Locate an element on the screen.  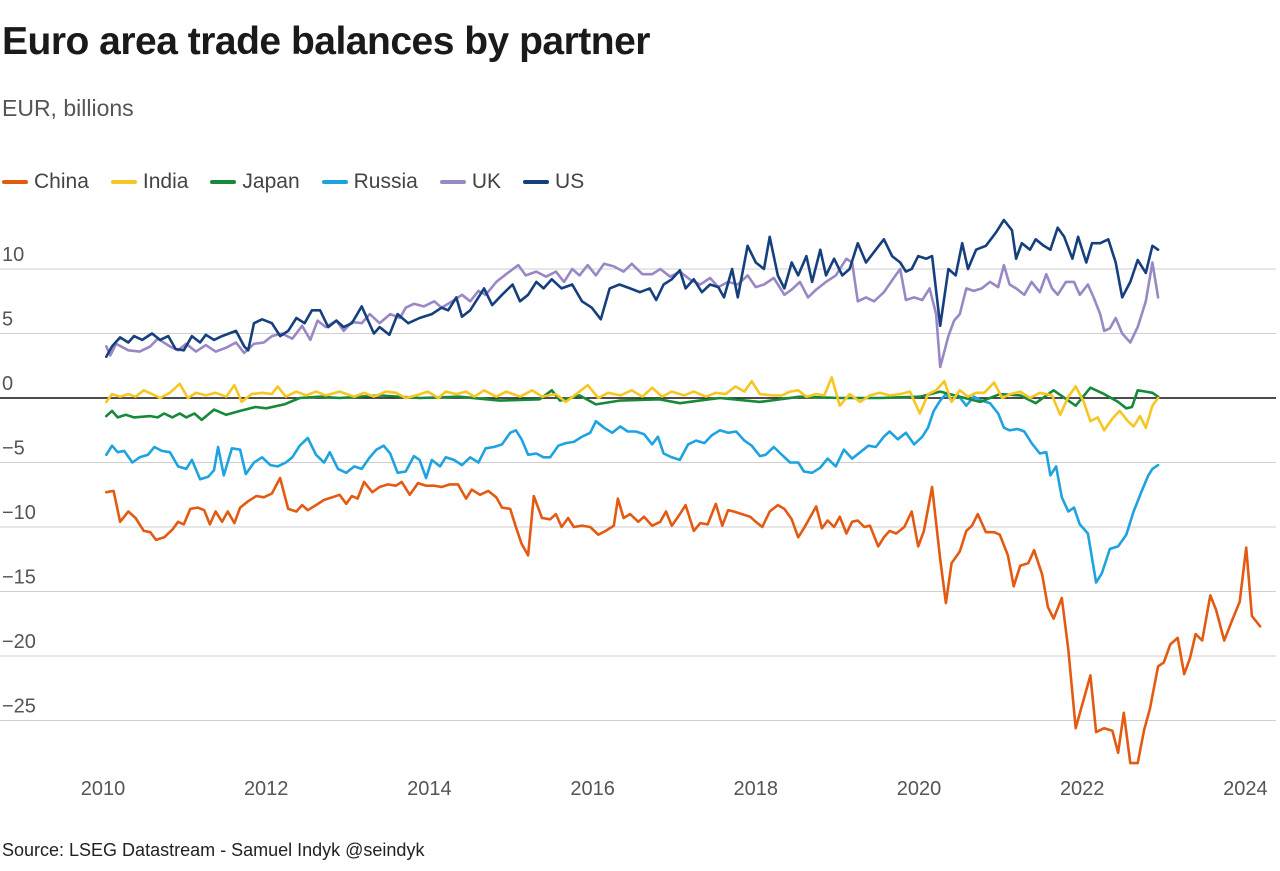
y-tick-label: −25 is located at coordinates (19, 707).